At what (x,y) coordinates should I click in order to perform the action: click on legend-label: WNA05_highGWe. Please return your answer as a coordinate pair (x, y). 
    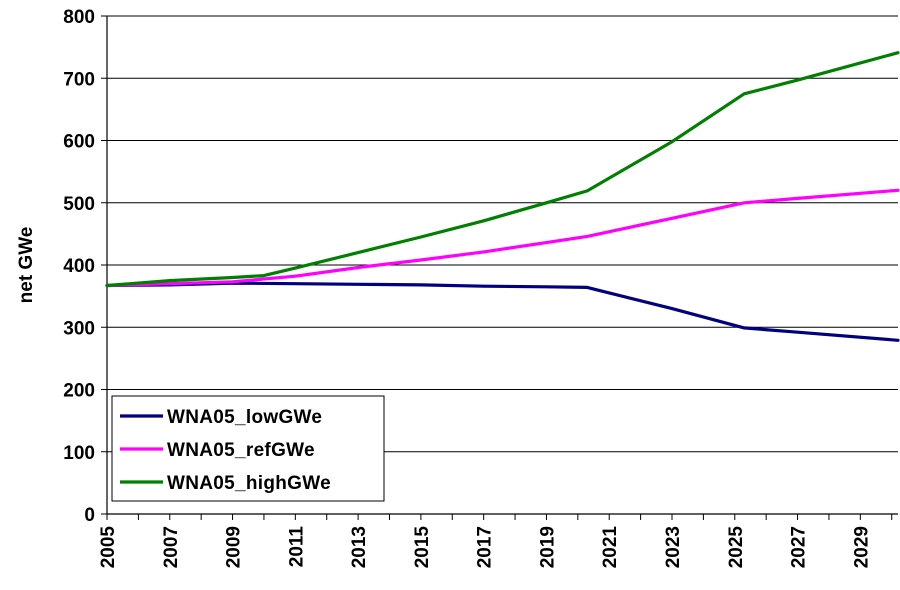
    Looking at the image, I should click on (249, 483).